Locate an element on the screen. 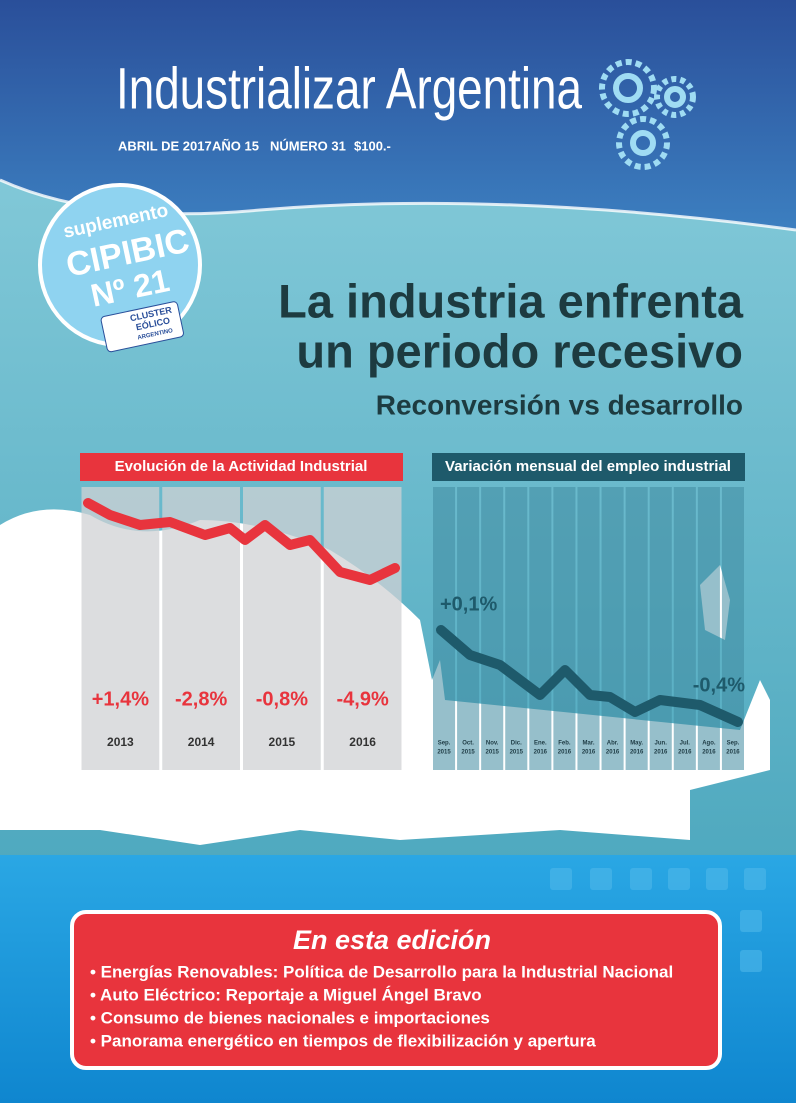  category-label: Jul. is located at coordinates (685, 744).